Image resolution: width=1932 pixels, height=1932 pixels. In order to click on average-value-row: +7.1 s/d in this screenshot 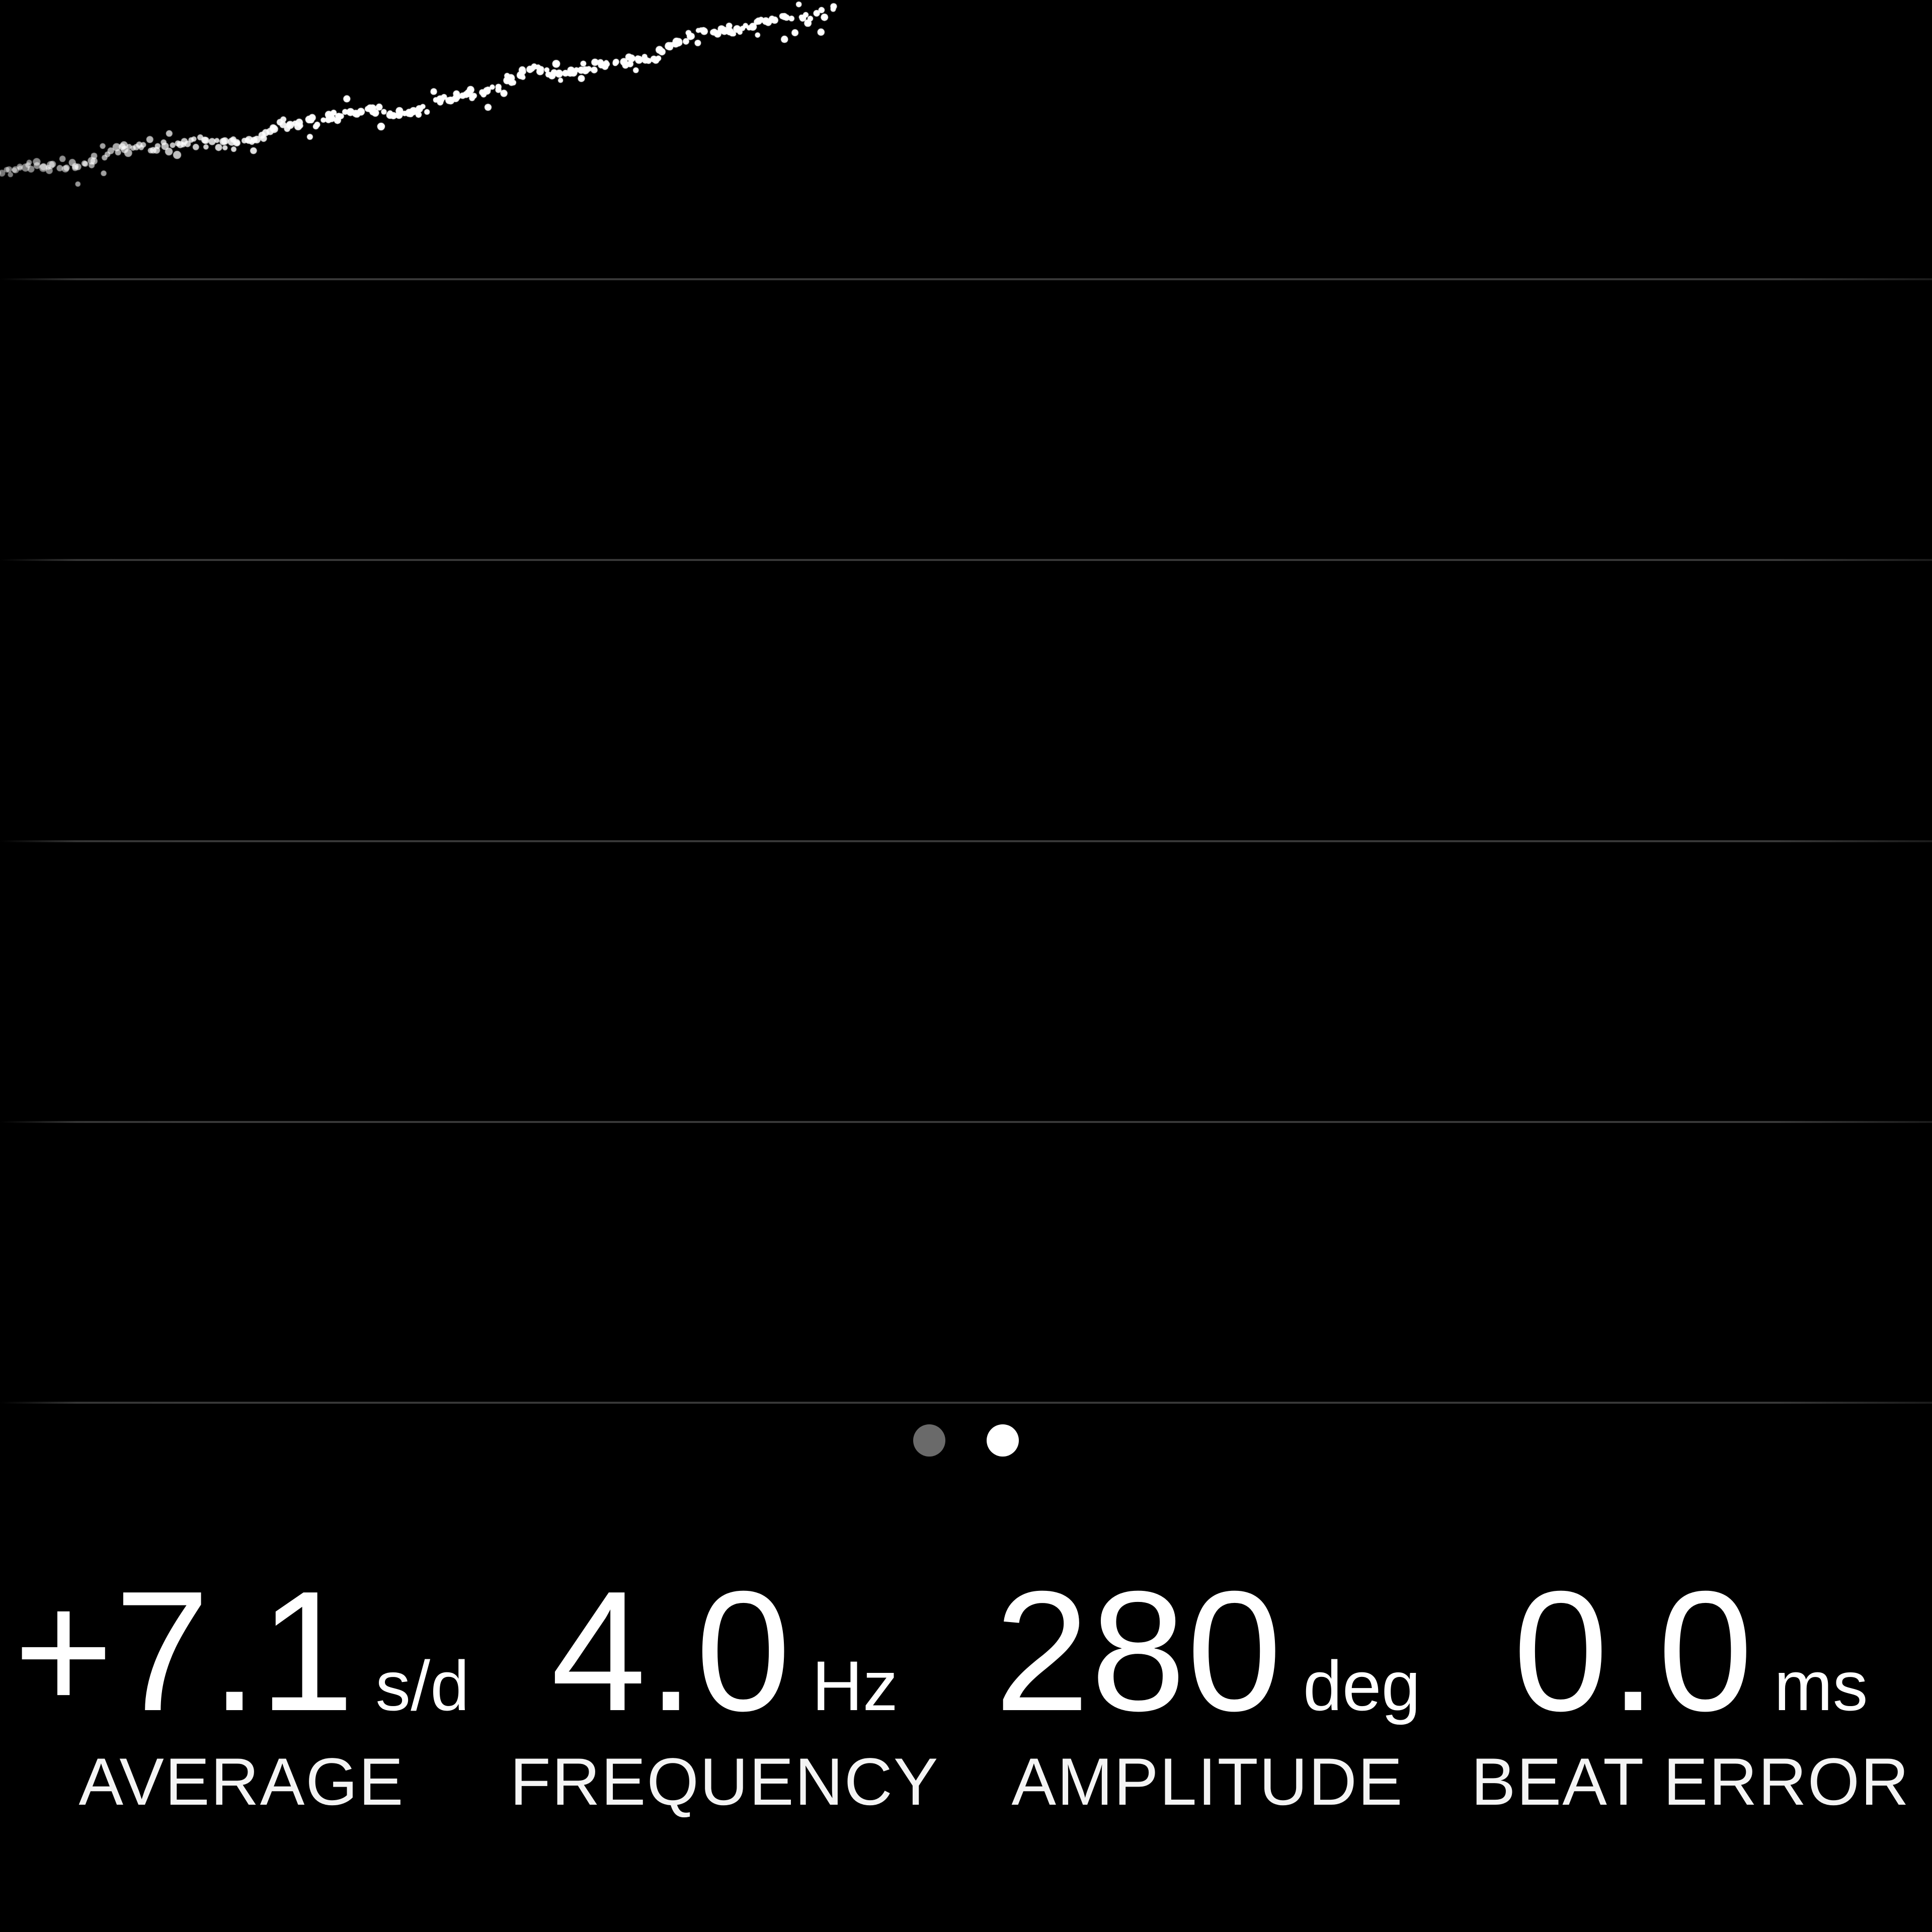, I will do `click(242, 1652)`.